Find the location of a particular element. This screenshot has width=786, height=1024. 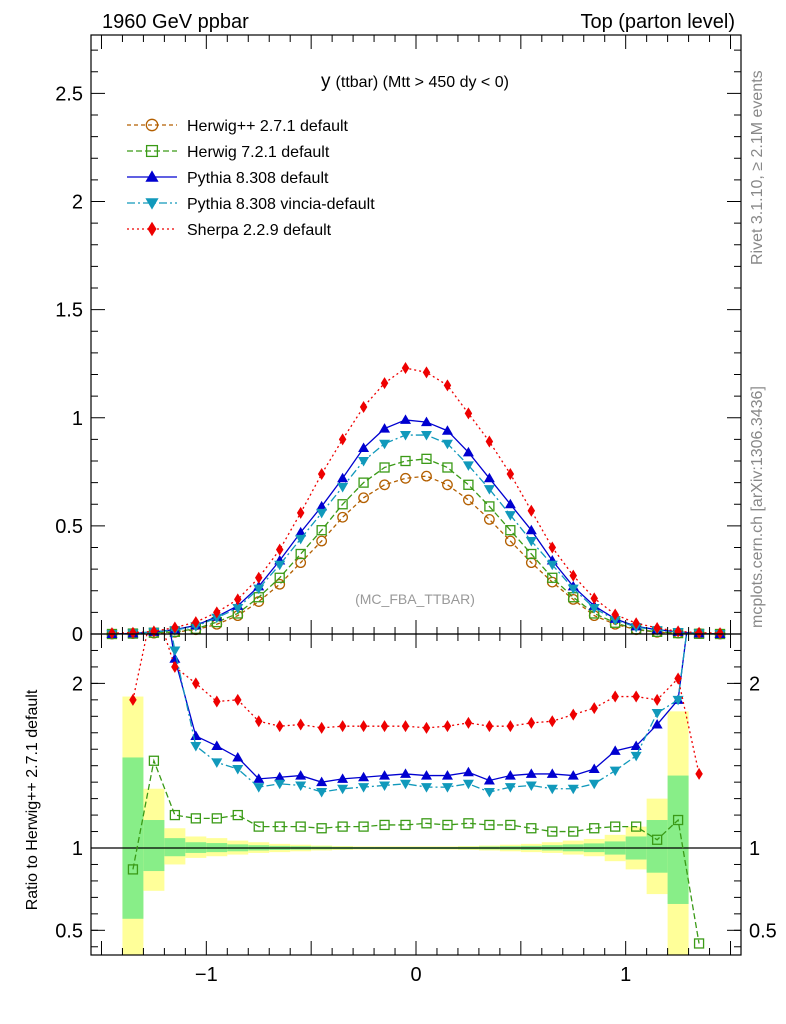

process-label: Top (parton level) is located at coordinates (657, 22).